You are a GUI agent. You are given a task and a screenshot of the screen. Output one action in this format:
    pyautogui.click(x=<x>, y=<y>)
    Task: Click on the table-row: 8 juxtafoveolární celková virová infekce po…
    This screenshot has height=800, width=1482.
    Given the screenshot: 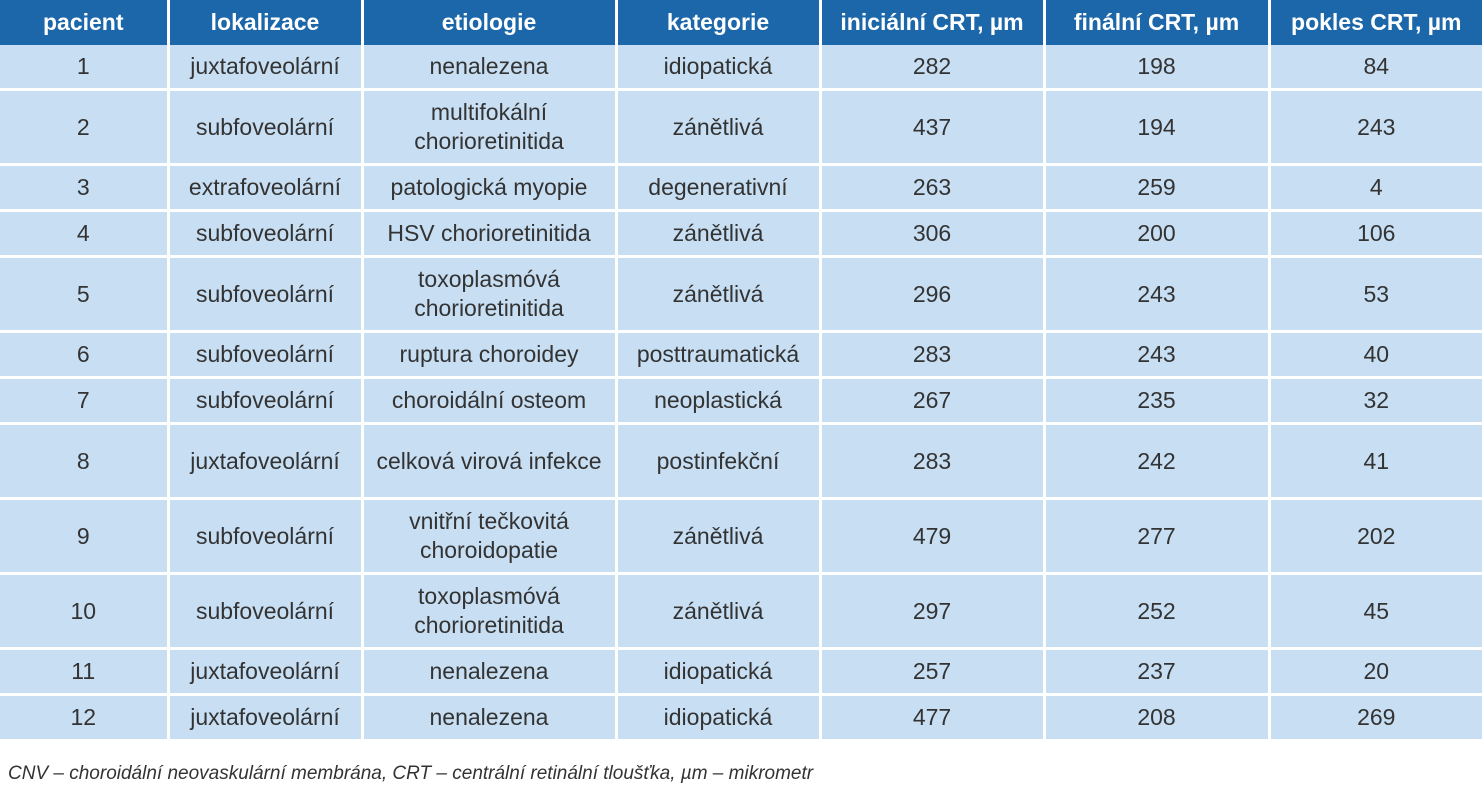 What is the action you would take?
    pyautogui.click(x=741, y=461)
    